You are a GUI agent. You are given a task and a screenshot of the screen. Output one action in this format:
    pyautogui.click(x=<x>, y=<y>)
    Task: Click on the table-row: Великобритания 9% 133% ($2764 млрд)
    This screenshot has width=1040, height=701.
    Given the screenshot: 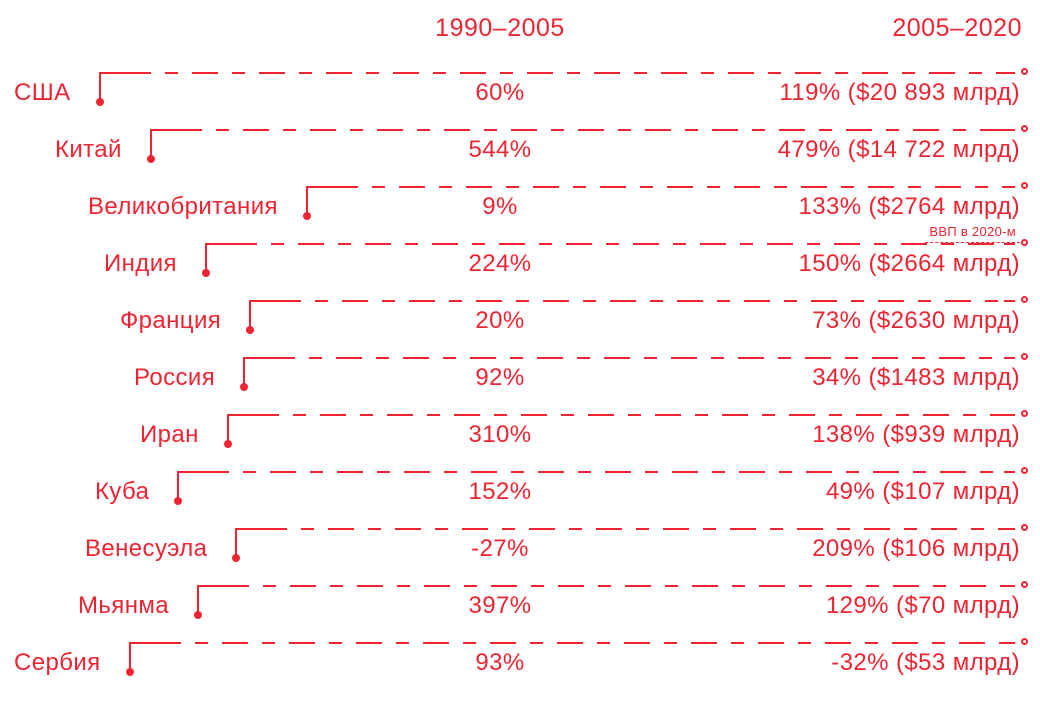 What is the action you would take?
    pyautogui.click(x=520, y=200)
    